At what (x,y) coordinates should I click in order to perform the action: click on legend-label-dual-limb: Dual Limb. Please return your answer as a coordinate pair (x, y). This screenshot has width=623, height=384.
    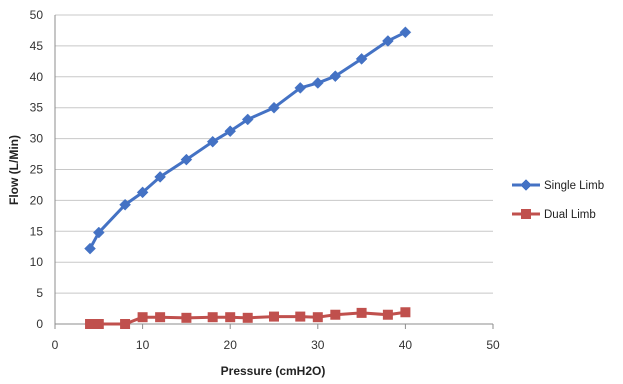
    Looking at the image, I should click on (570, 215).